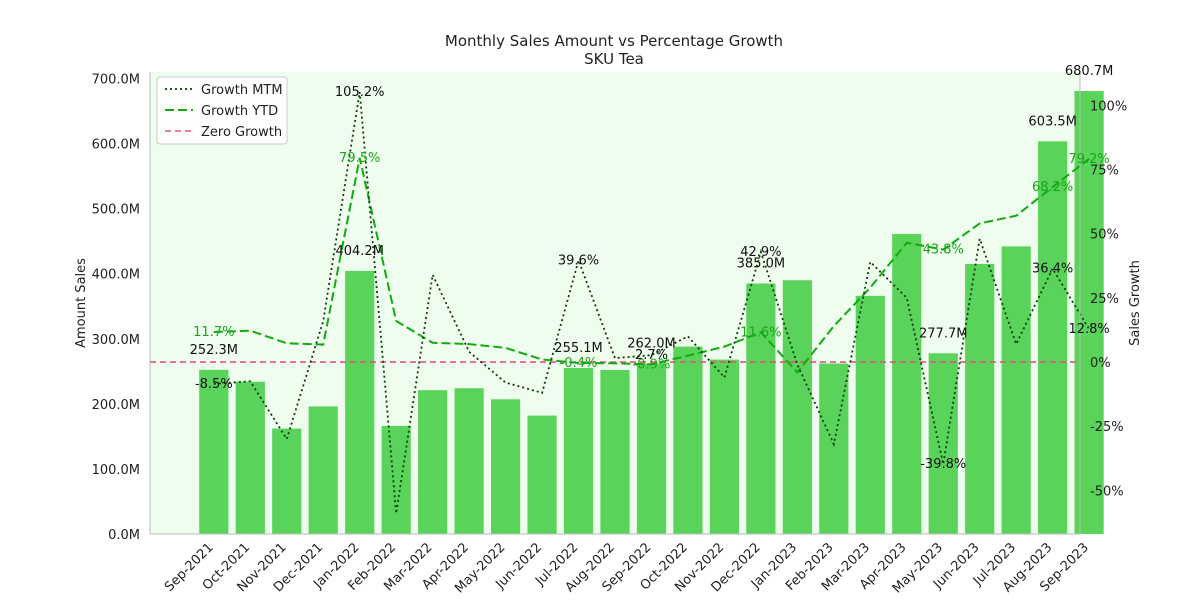  What do you see at coordinates (760, 332) in the screenshot?
I see `growth-ytd-label: 11.6%` at bounding box center [760, 332].